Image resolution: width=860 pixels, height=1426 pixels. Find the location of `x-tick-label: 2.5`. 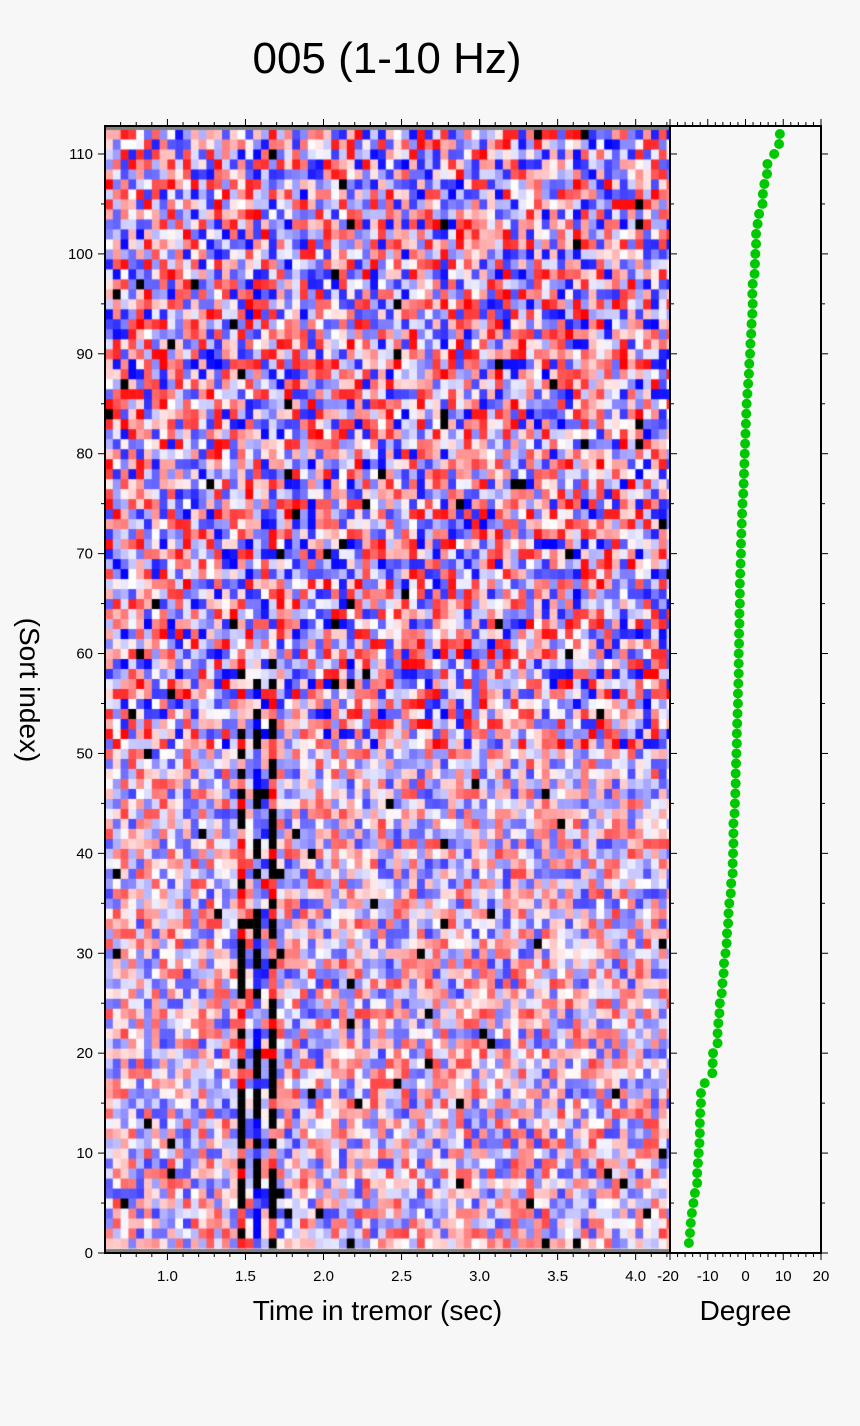

x-tick-label: 2.5 is located at coordinates (401, 1276).